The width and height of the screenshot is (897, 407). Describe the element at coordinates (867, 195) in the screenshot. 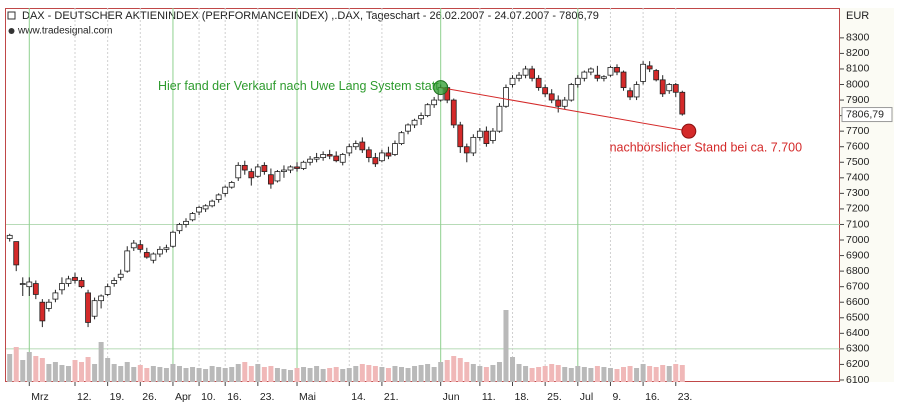

I see `axis-panel` at that location.